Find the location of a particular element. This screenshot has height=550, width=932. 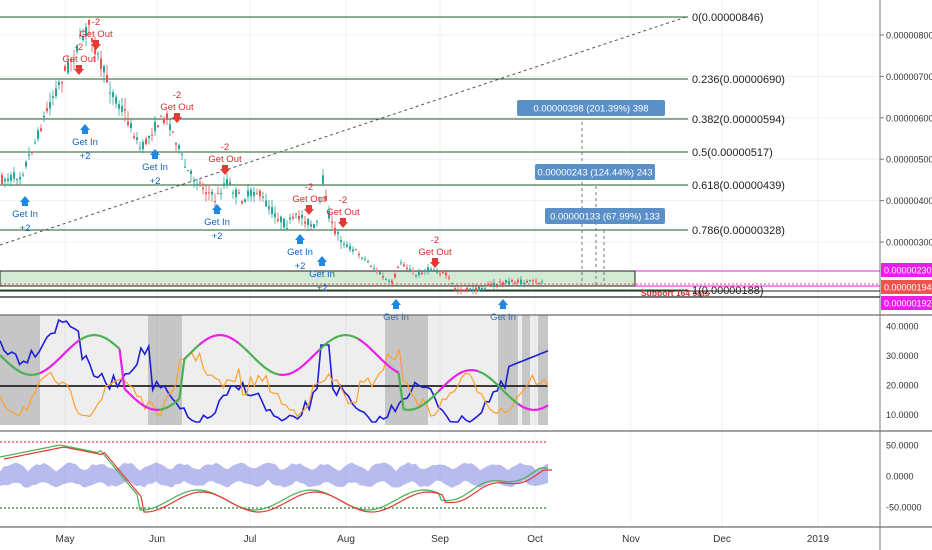

price-badge is located at coordinates (906, 303).